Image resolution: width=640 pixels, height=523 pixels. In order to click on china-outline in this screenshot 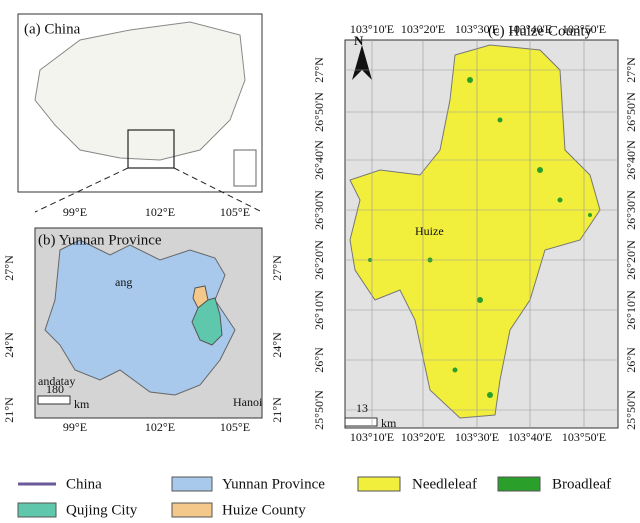, I will do `click(140, 91)`.